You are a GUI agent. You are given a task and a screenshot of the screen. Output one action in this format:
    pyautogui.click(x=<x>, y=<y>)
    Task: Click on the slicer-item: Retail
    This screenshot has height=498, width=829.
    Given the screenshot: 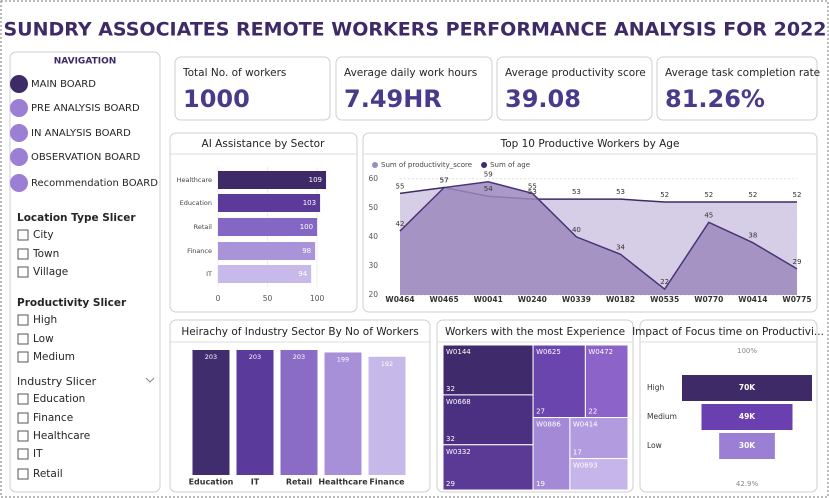 What is the action you would take?
    pyautogui.click(x=48, y=474)
    